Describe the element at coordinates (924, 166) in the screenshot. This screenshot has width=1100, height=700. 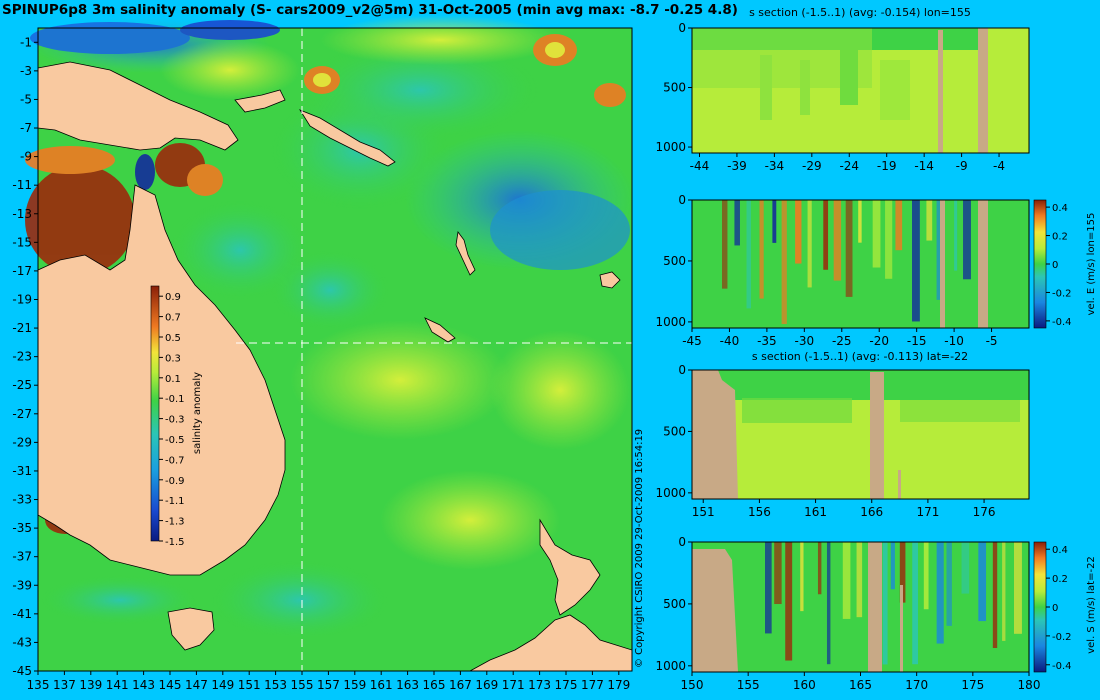
I see `section-1-x-tick-label: -14` at that location.